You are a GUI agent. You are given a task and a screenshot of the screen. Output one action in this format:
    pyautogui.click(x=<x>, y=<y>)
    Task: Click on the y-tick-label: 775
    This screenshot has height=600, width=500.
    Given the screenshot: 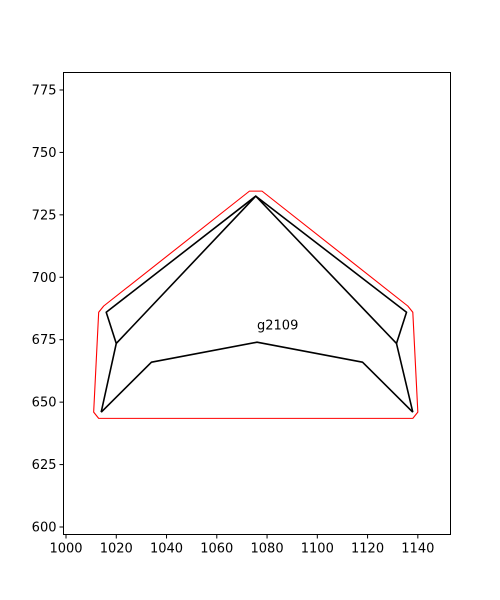 What is the action you would take?
    pyautogui.click(x=44, y=90)
    